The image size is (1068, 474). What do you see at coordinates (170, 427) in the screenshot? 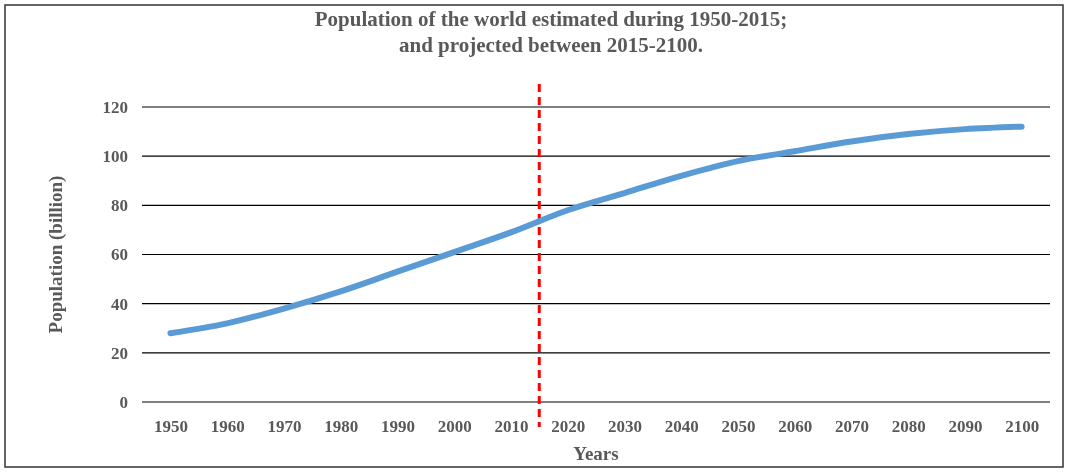
I see `x-tick-label: 1950` at bounding box center [170, 427].